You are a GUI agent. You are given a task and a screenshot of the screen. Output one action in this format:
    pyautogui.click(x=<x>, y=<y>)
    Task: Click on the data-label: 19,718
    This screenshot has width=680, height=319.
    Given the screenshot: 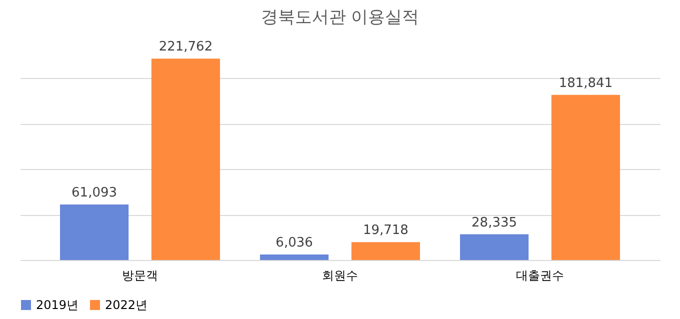 What is the action you would take?
    pyautogui.click(x=385, y=230)
    